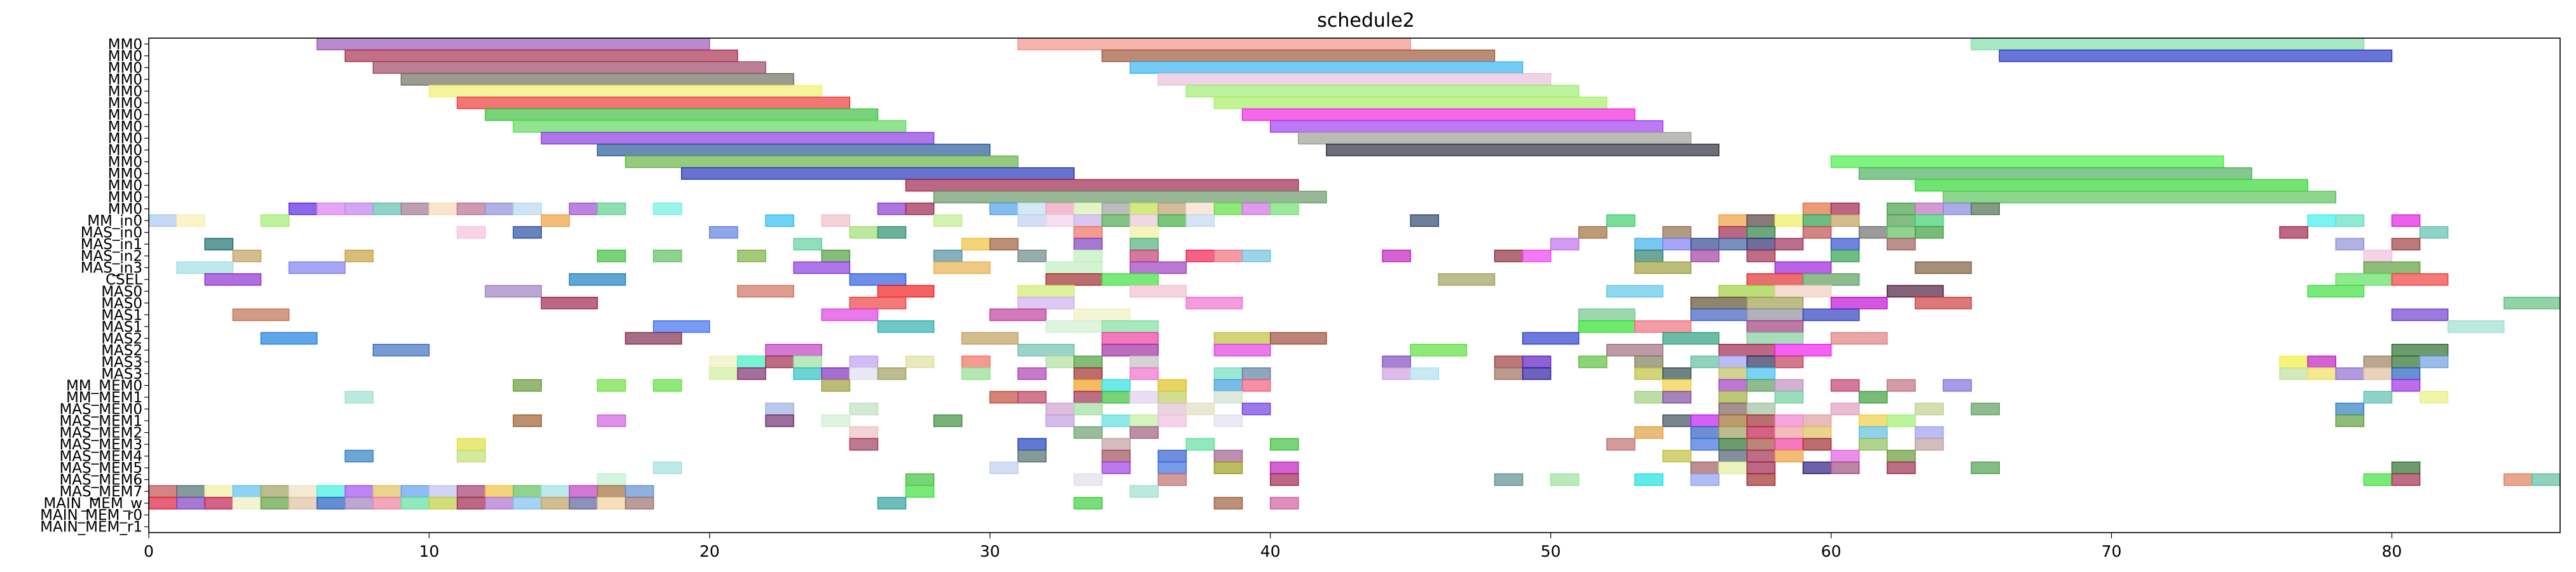 The image size is (2576, 572). What do you see at coordinates (100, 410) in the screenshot?
I see `y-tick-label: MAS_MEM0` at bounding box center [100, 410].